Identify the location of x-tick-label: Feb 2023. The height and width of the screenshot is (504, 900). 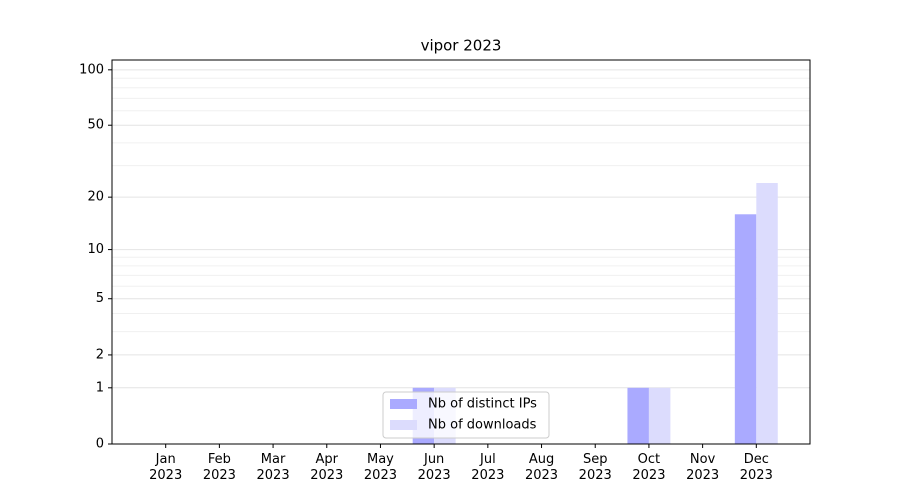
(219, 467).